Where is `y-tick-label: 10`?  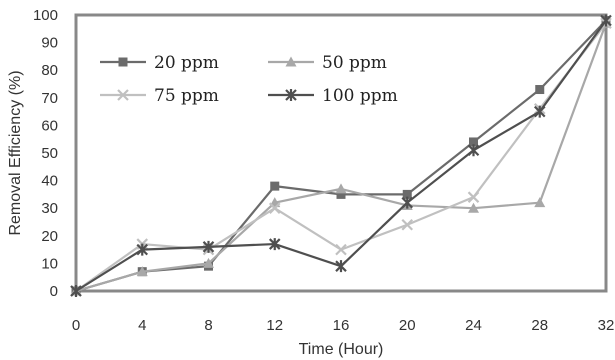 y-tick-label: 10 is located at coordinates (49, 263).